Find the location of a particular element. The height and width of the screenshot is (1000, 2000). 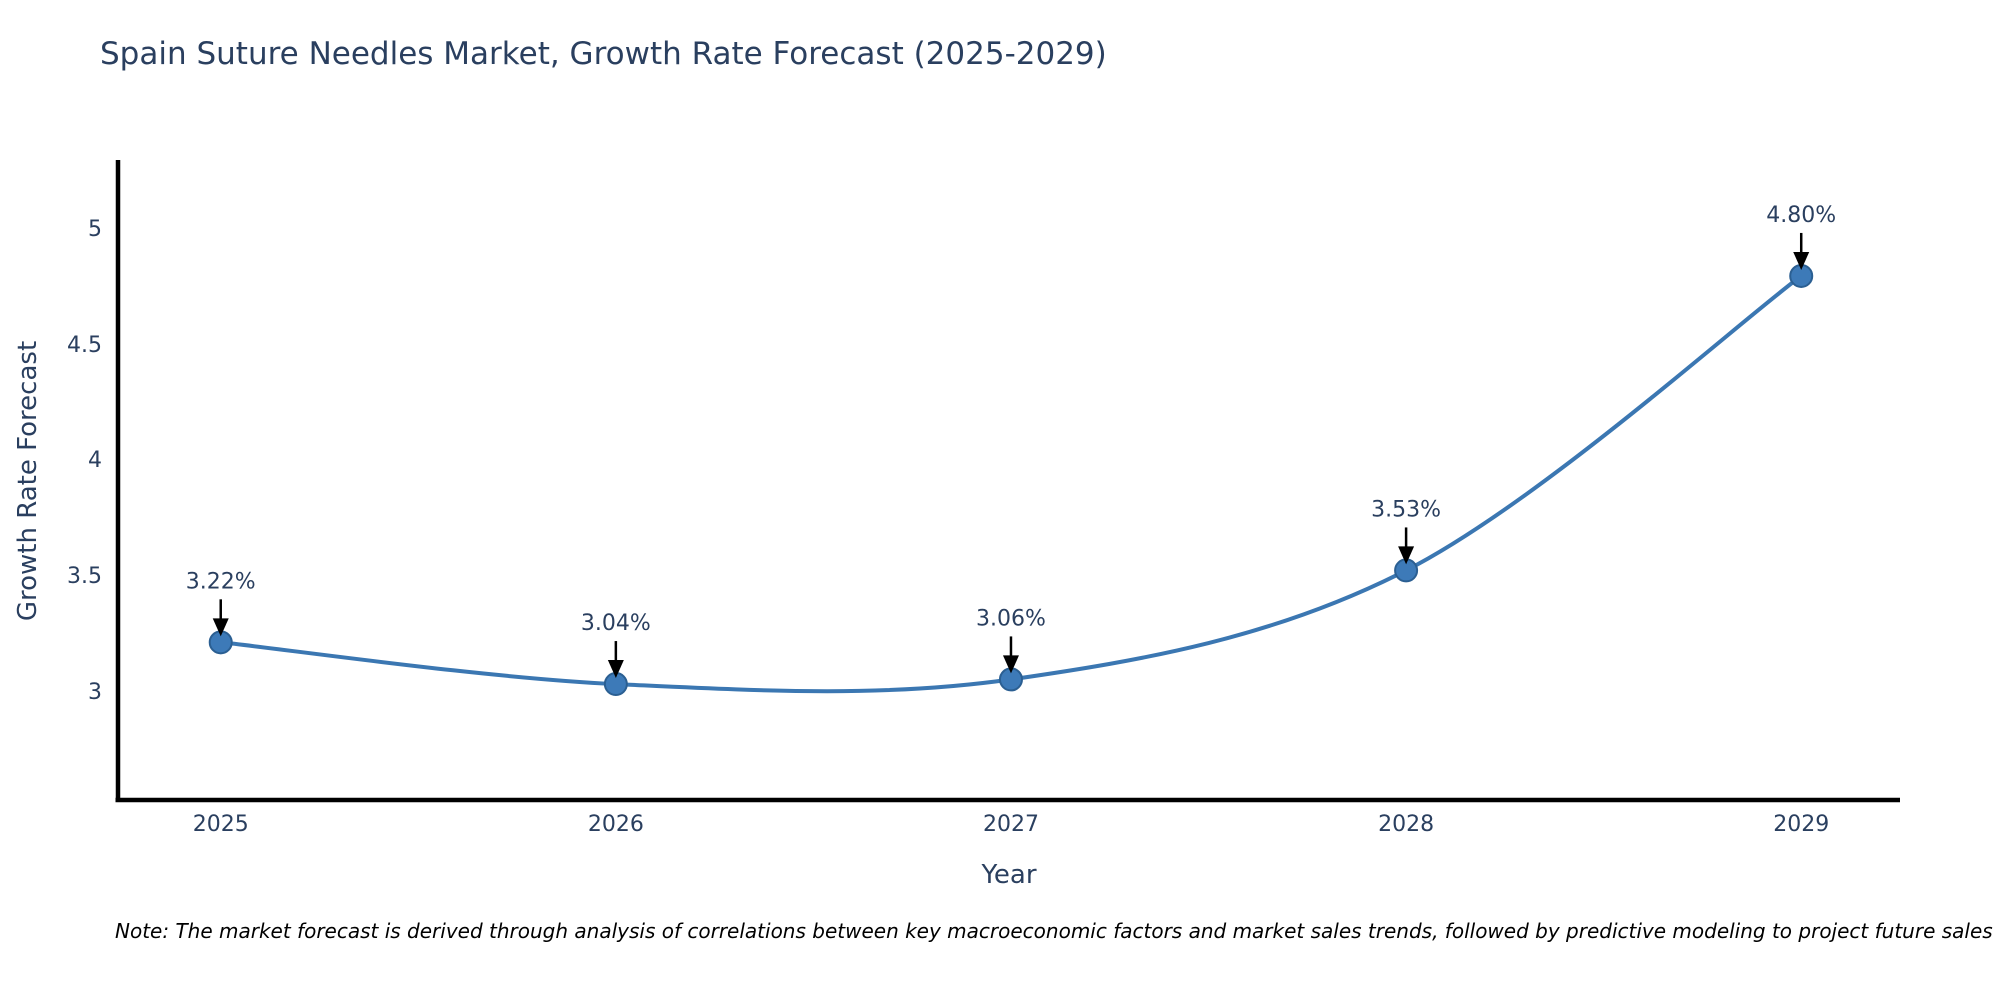

x-axis-title: Year is located at coordinates (1009, 875).